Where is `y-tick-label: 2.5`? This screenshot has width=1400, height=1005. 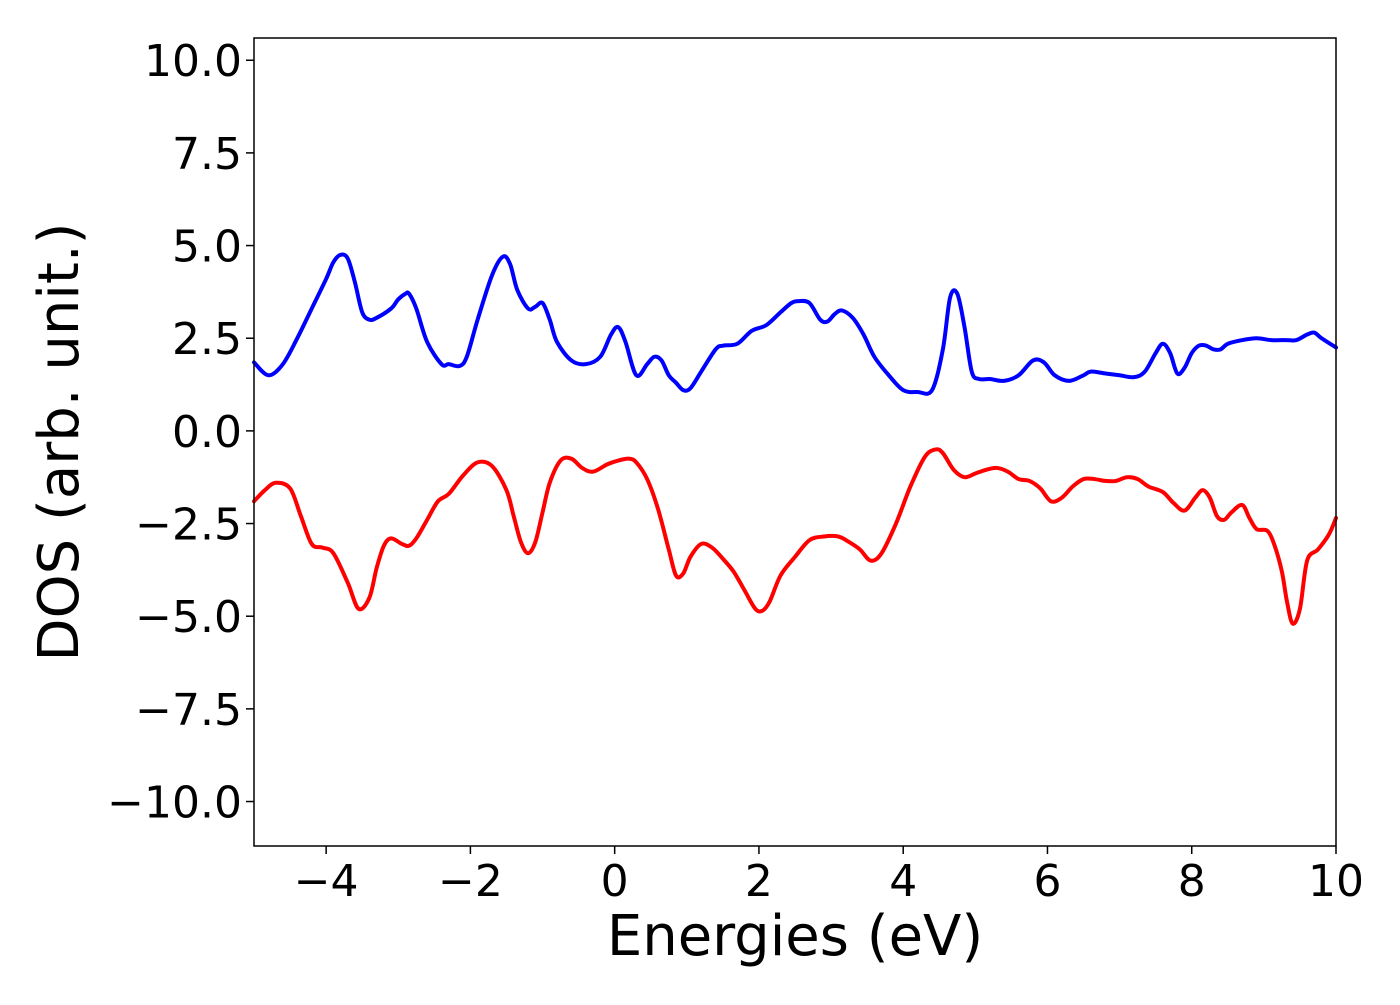 y-tick-label: 2.5 is located at coordinates (207, 339).